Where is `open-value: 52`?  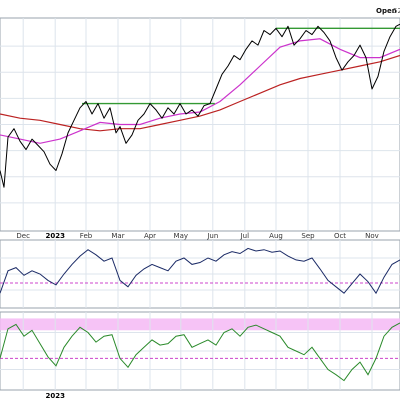
open-value: 52 is located at coordinates (396, 11).